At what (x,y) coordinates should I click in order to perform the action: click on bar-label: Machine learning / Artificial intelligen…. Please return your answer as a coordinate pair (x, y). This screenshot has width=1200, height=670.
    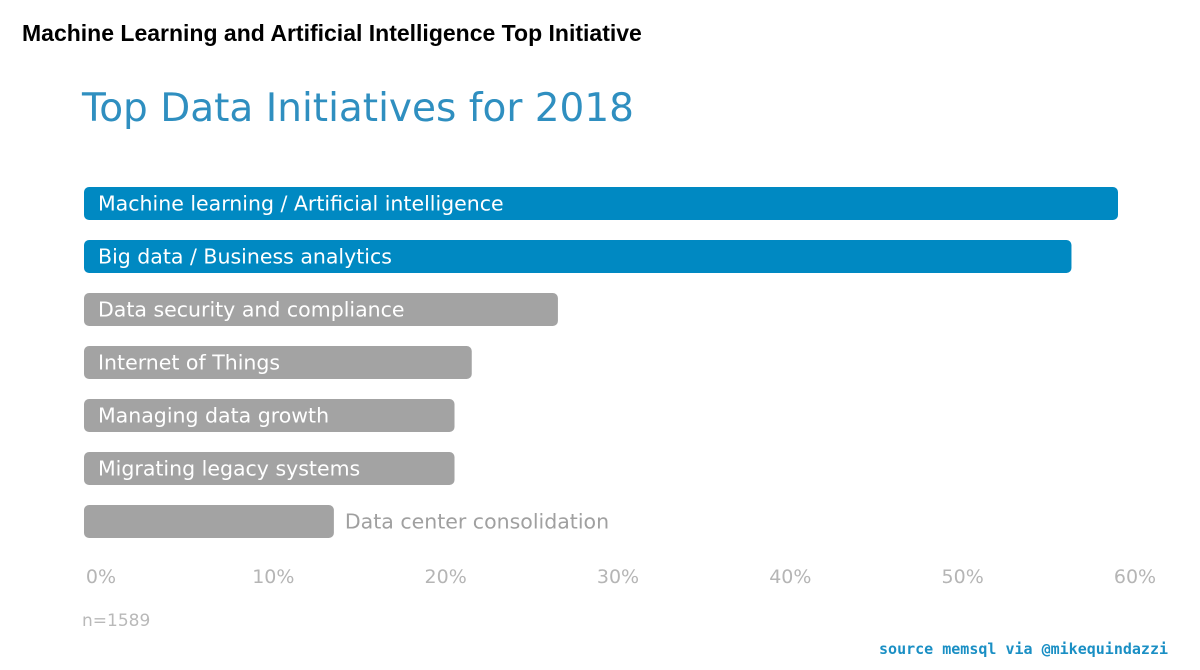
    Looking at the image, I should click on (301, 204).